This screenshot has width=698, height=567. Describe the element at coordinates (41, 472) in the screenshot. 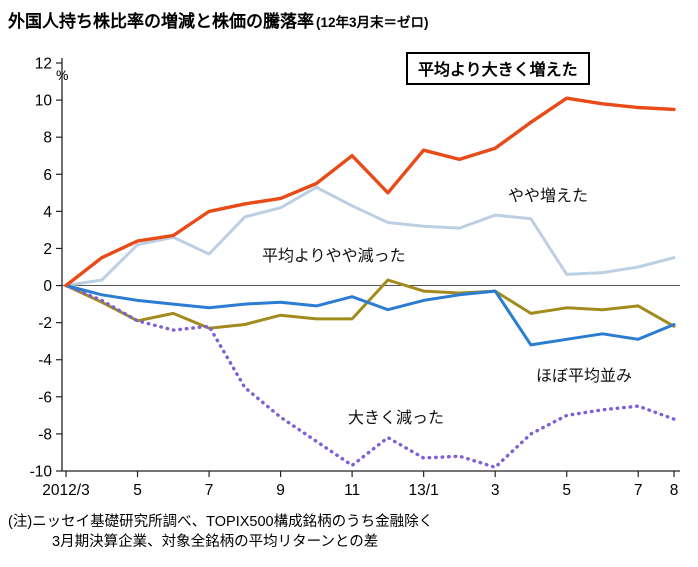

I see `svg-text: -10` at that location.